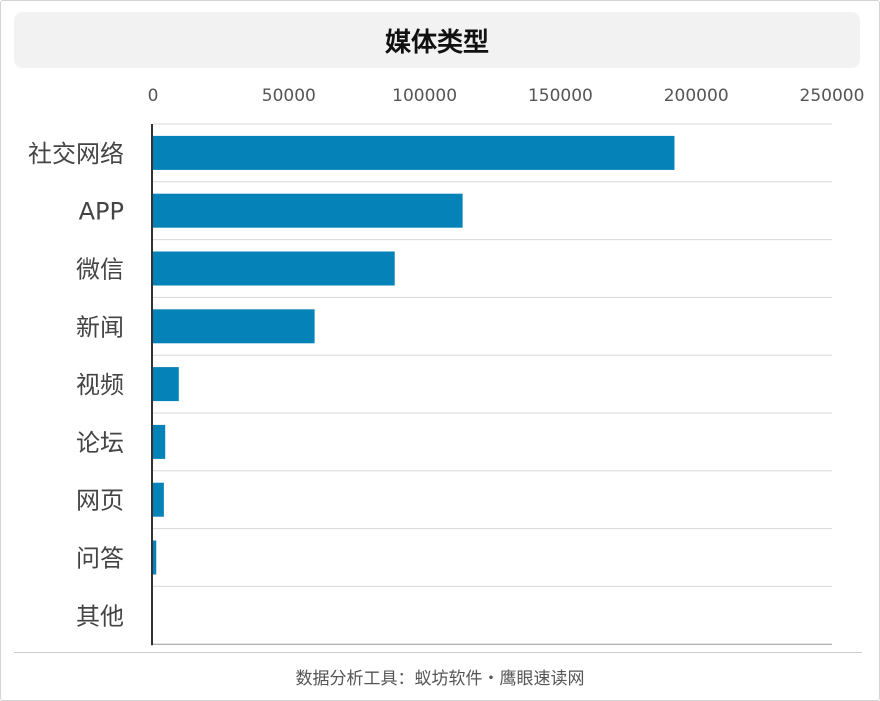  What do you see at coordinates (440, 679) in the screenshot?
I see `footer-source: 数据分析工具：蚁坊软件・鹰眼速读网` at bounding box center [440, 679].